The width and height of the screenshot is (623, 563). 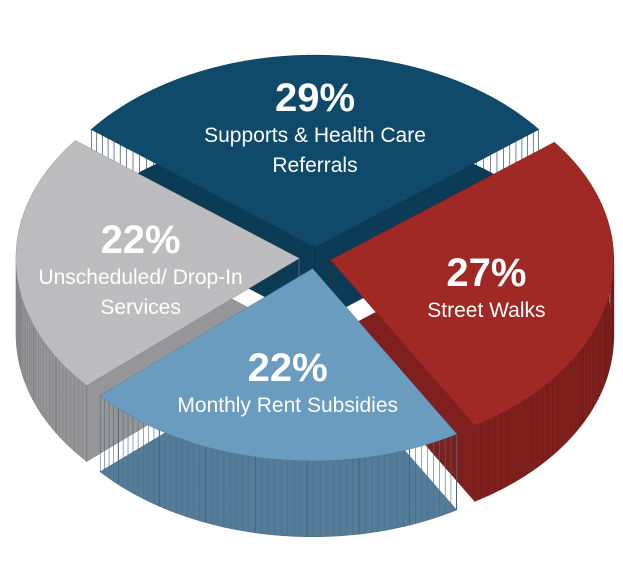 I want to click on category-label: Street Walks, so click(x=486, y=311).